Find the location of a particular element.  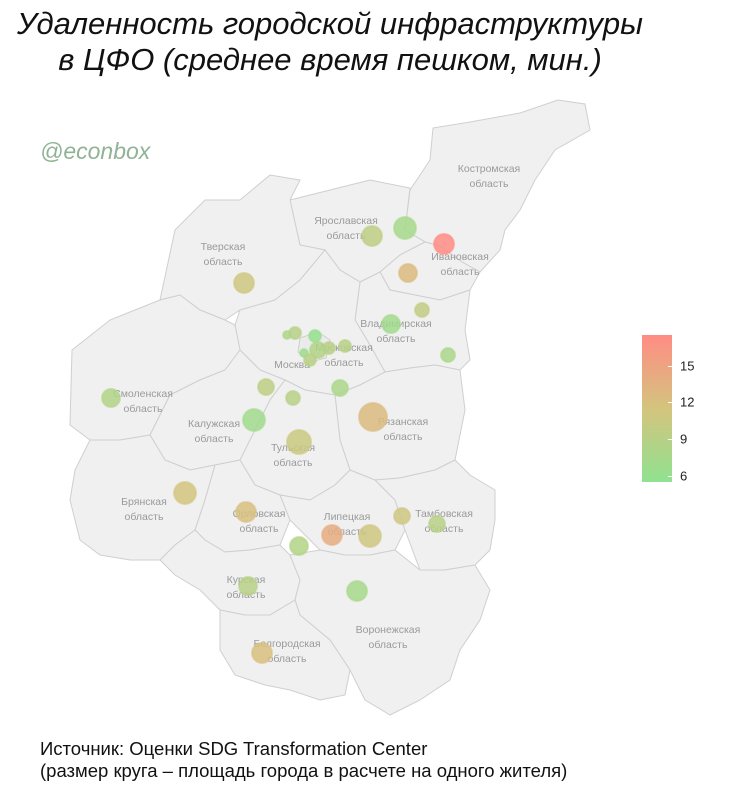

legend-tick-label: 6 is located at coordinates (684, 476).